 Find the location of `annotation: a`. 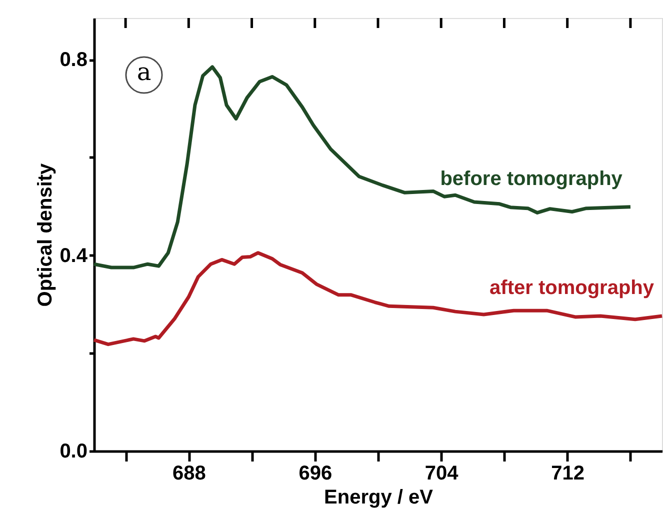

annotation: a is located at coordinates (144, 72).